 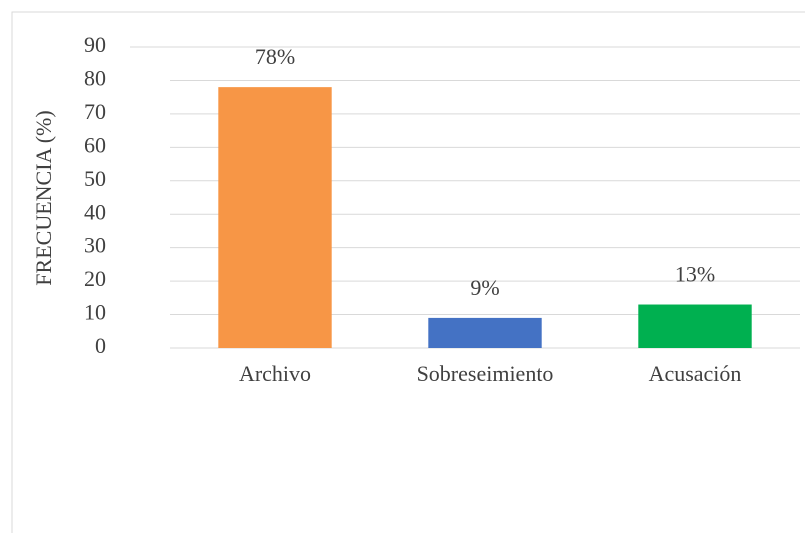 What do you see at coordinates (695, 274) in the screenshot?
I see `data-label: 13%` at bounding box center [695, 274].